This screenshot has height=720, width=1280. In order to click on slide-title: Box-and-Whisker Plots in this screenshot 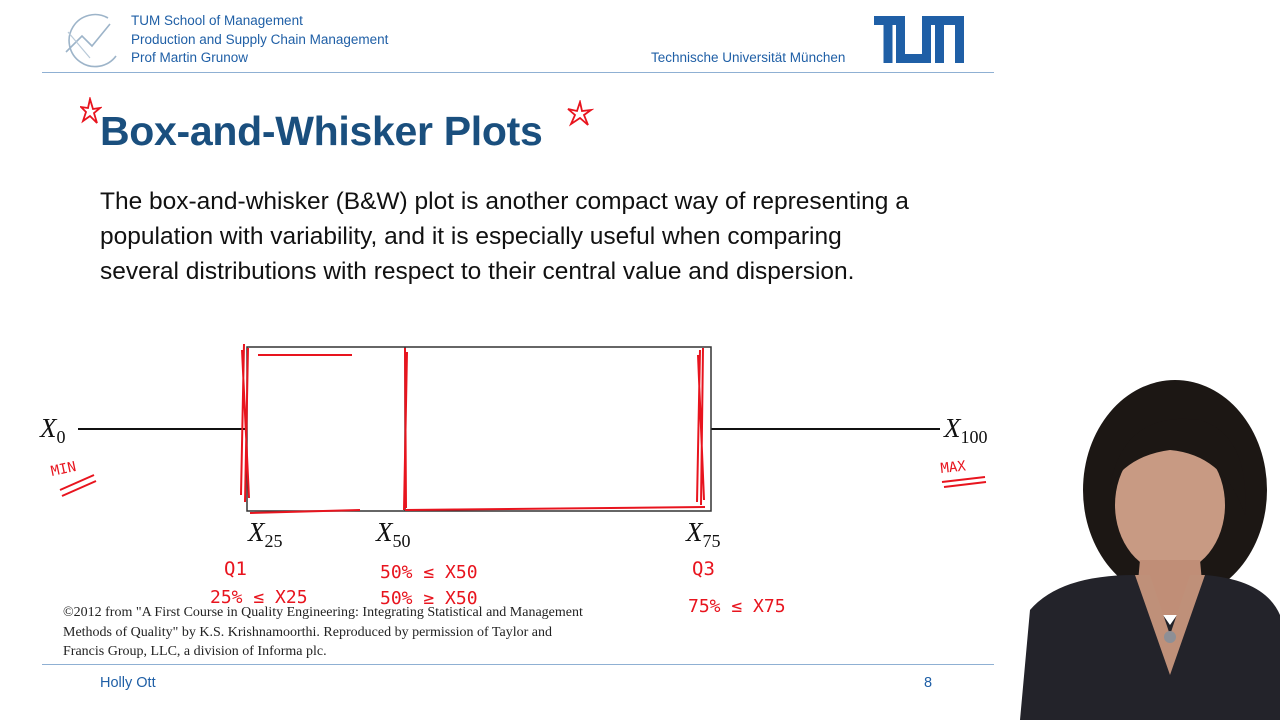, I will do `click(321, 131)`.